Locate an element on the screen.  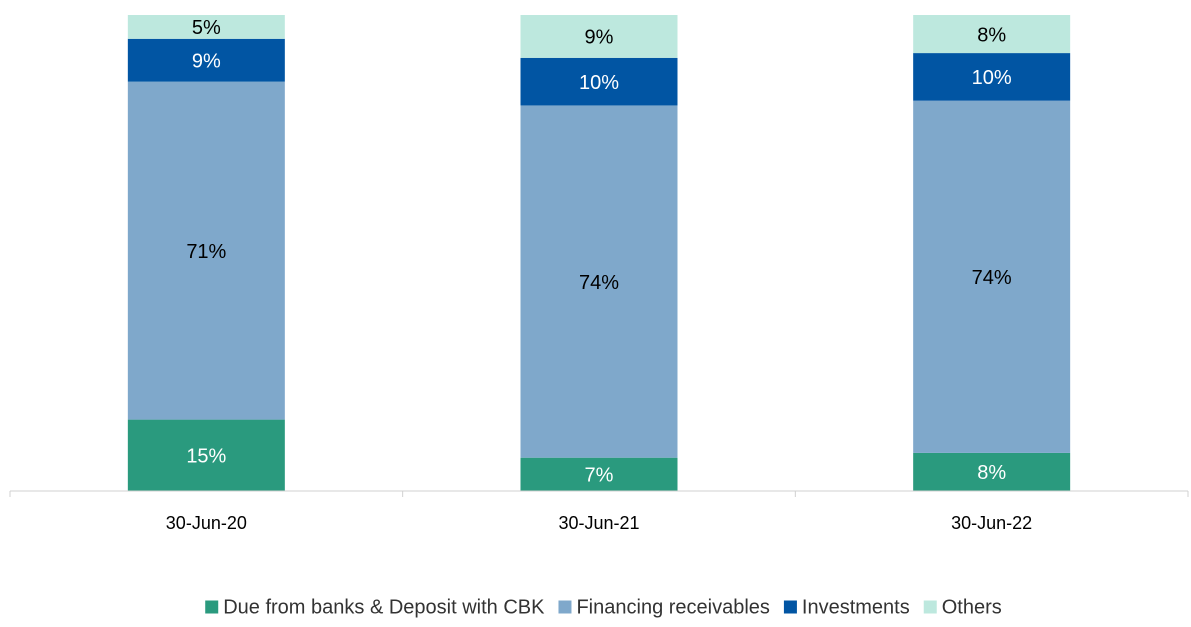
data-label: 15% is located at coordinates (206, 457).